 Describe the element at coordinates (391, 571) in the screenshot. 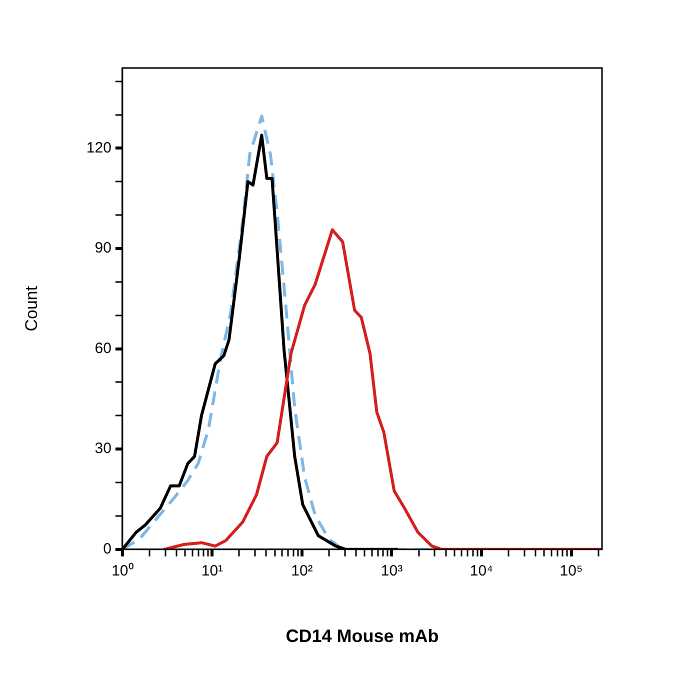

I see `x-tick-label: 10³` at that location.